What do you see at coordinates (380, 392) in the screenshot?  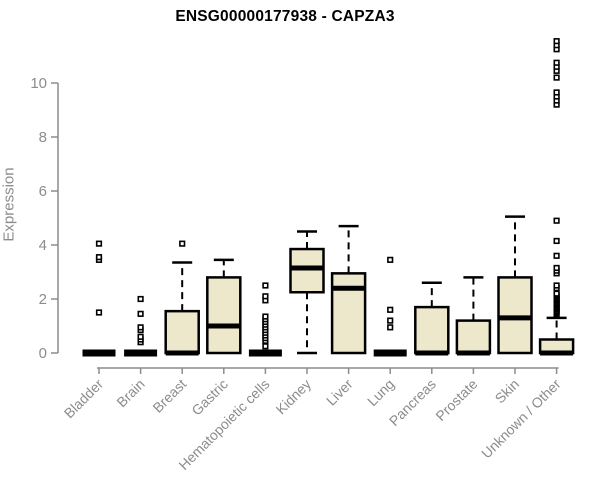 I see `x-tick-label: Lung` at bounding box center [380, 392].